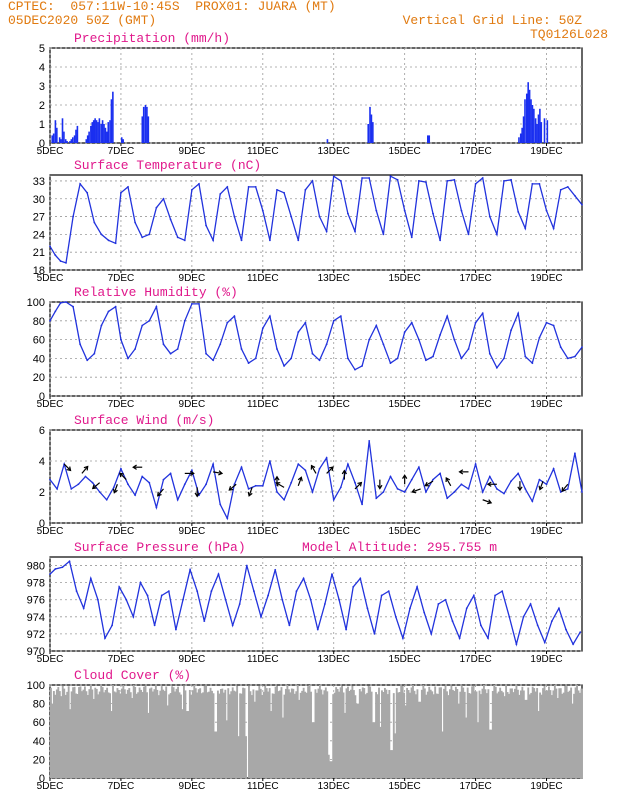 The width and height of the screenshot is (618, 800). What do you see at coordinates (42, 106) in the screenshot?
I see `y-tick-label: 2` at bounding box center [42, 106].